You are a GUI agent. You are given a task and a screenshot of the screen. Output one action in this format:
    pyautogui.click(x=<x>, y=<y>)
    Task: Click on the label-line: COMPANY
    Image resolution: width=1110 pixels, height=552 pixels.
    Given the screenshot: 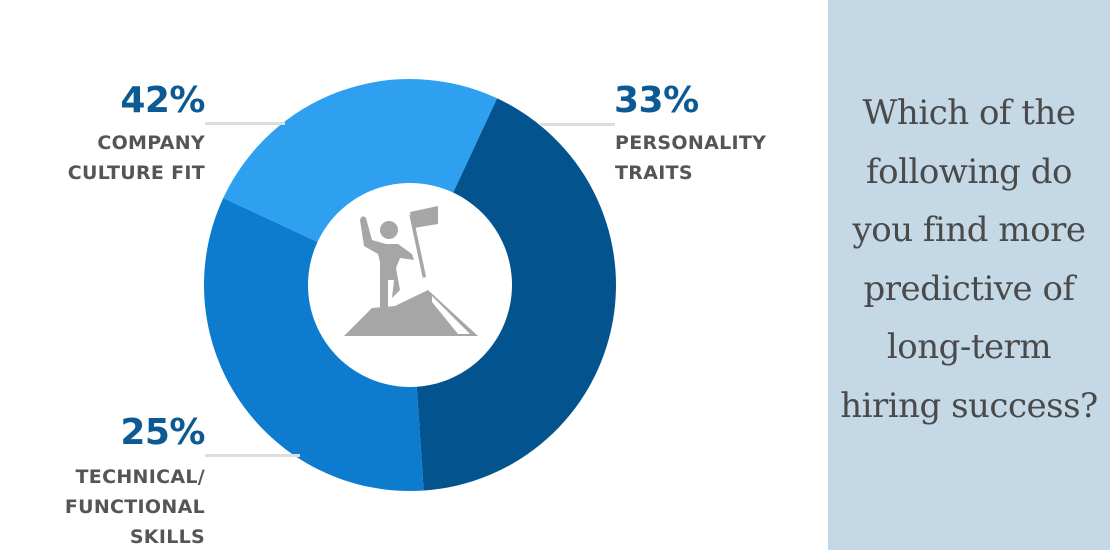 What is the action you would take?
    pyautogui.click(x=151, y=143)
    